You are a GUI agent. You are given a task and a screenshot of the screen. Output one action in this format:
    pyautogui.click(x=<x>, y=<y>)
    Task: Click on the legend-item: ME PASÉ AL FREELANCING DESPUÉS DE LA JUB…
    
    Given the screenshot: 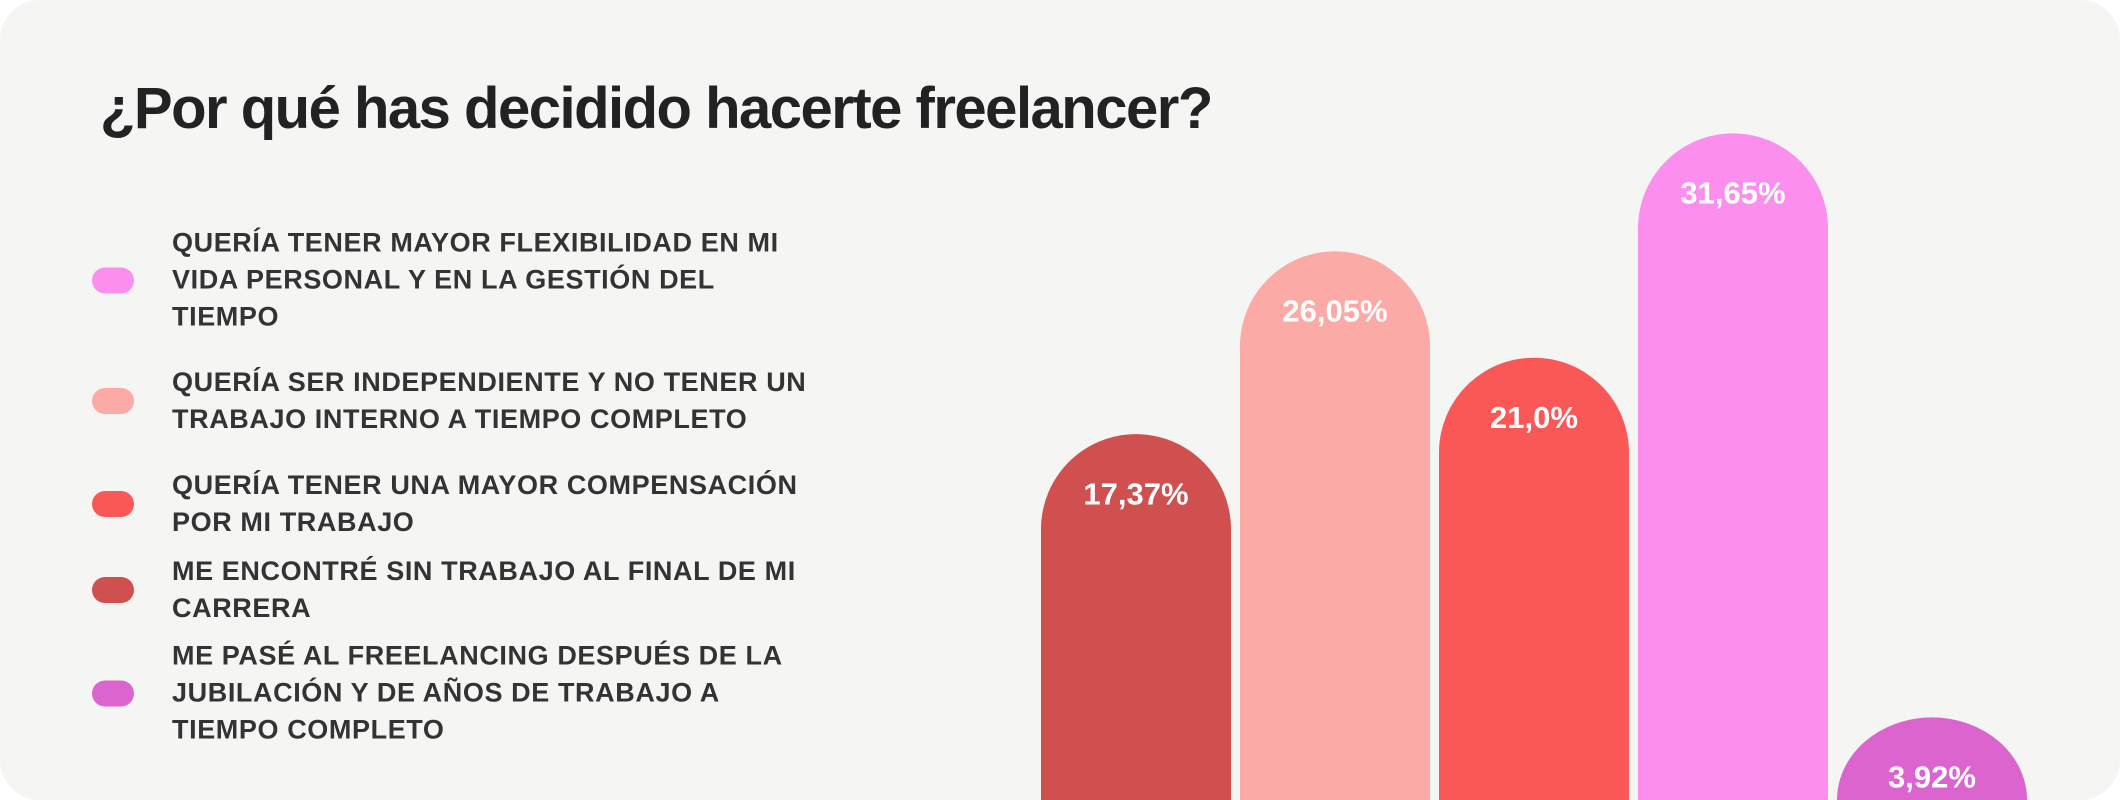 What is the action you would take?
    pyautogui.click(x=452, y=693)
    